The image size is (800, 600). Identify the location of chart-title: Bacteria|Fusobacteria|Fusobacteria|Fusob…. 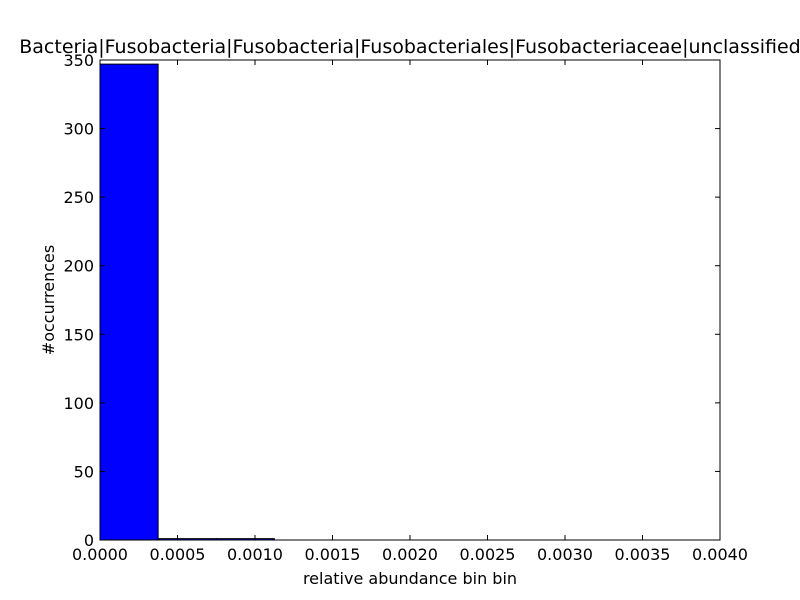
(409, 47).